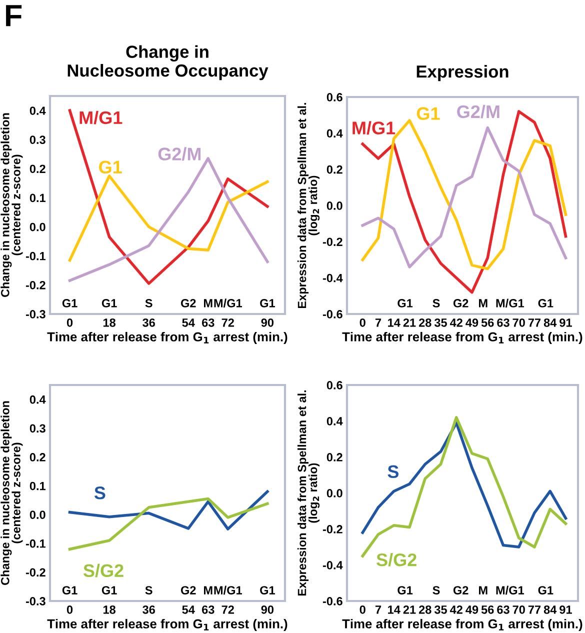 The image size is (585, 633). What do you see at coordinates (36, 601) in the screenshot?
I see `y-tick-label: -0.3` at bounding box center [36, 601].